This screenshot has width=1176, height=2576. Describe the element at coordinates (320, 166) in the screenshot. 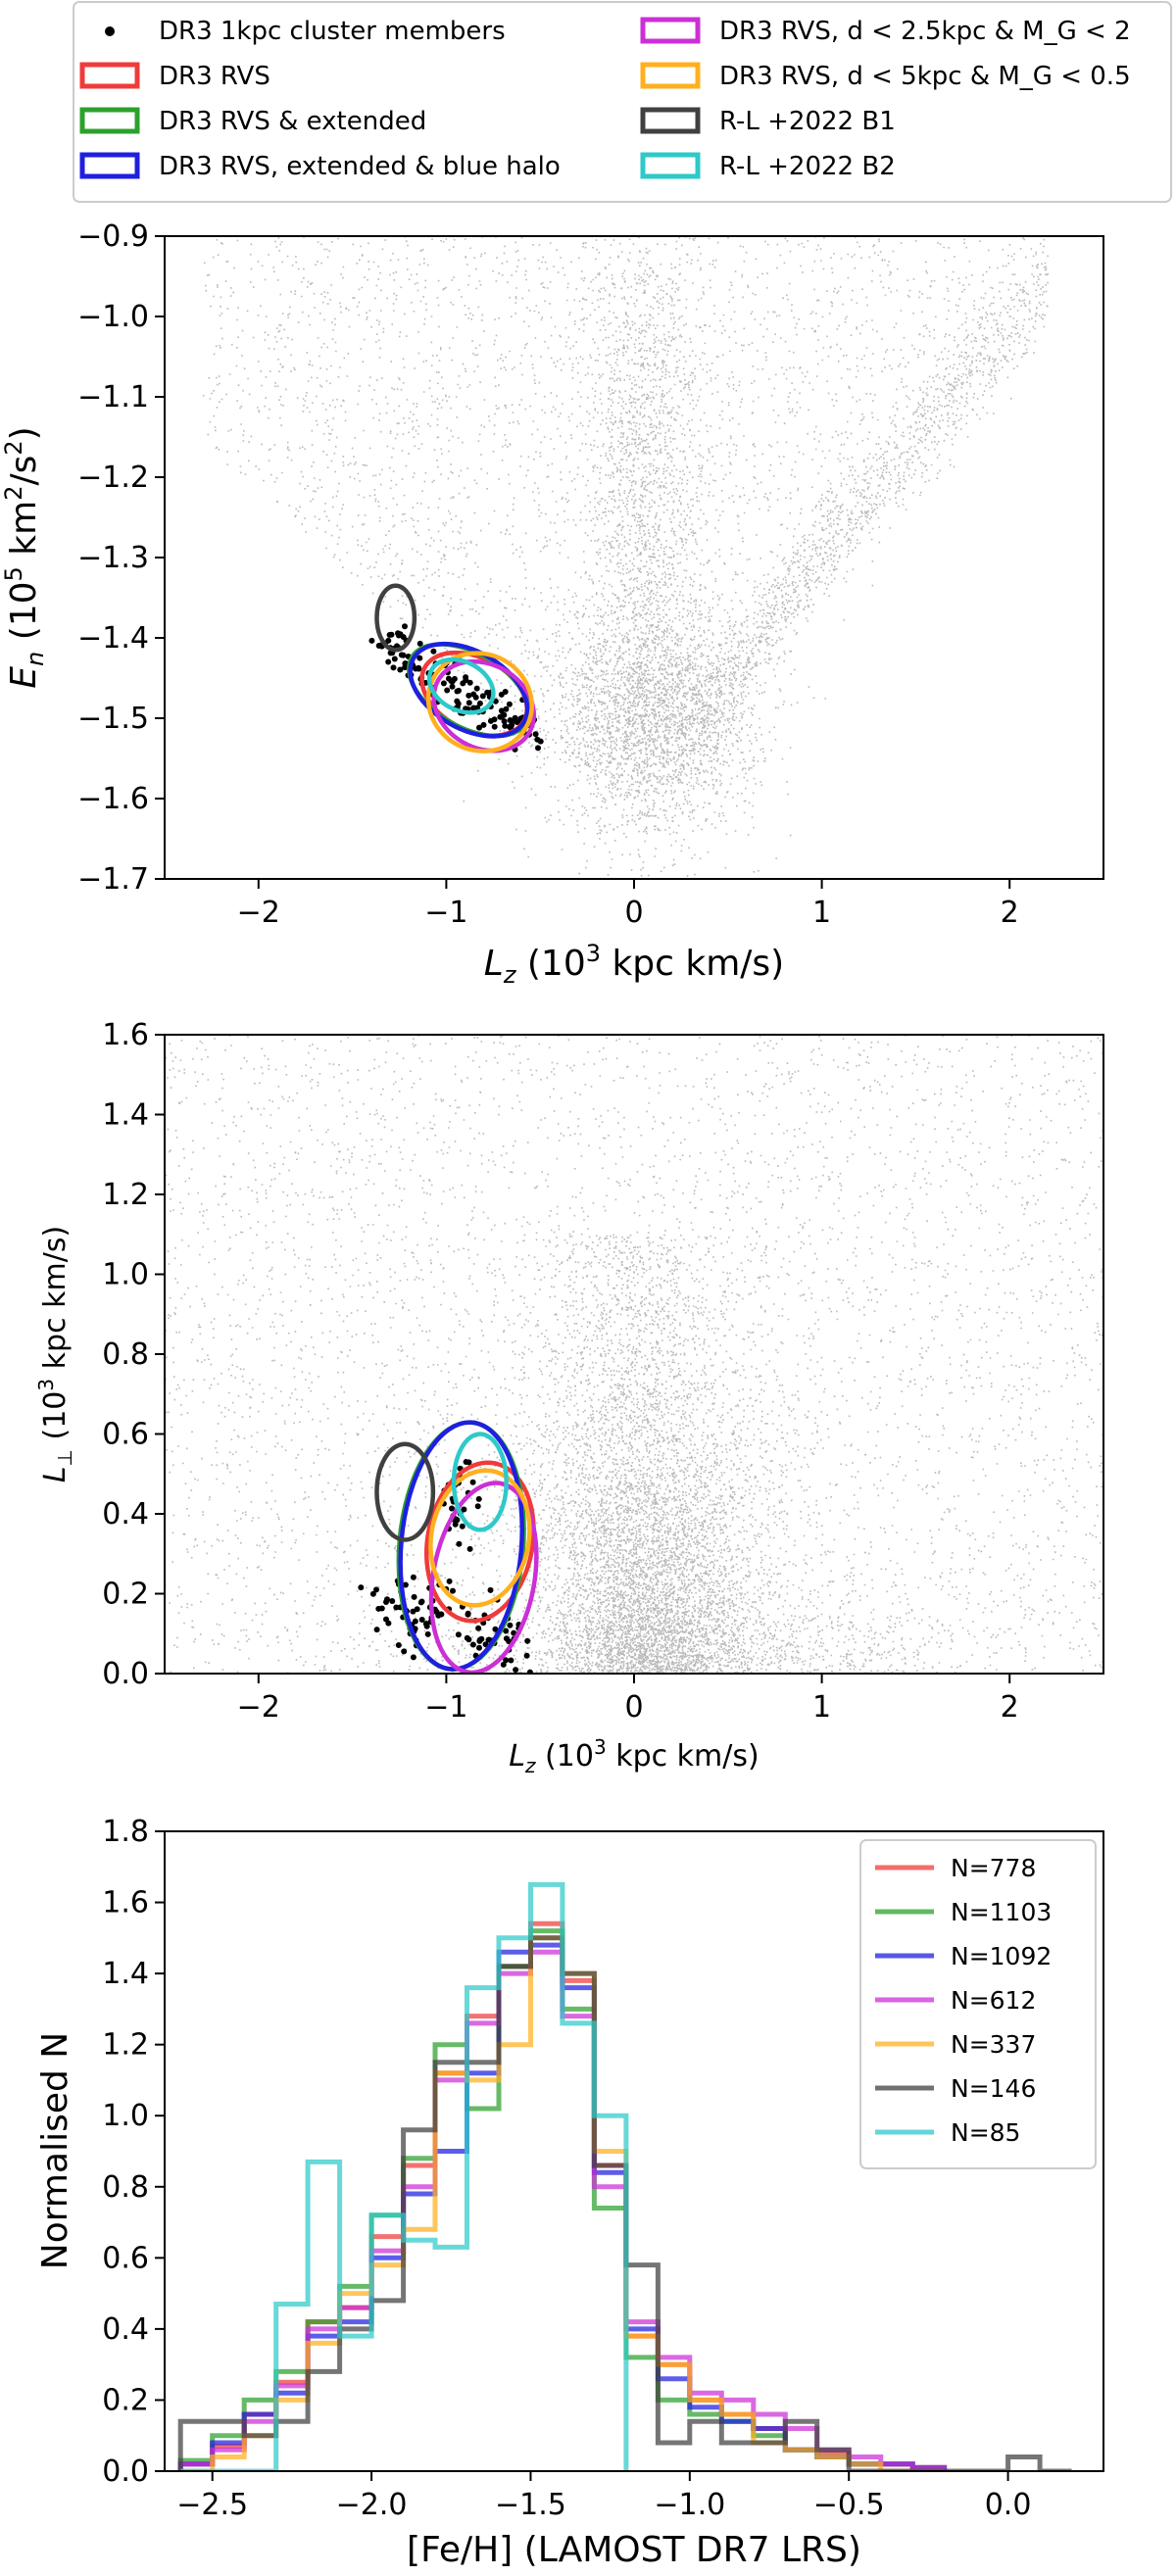

I see `main-legend-item: DR3 RVS, extended & blue halo` at that location.